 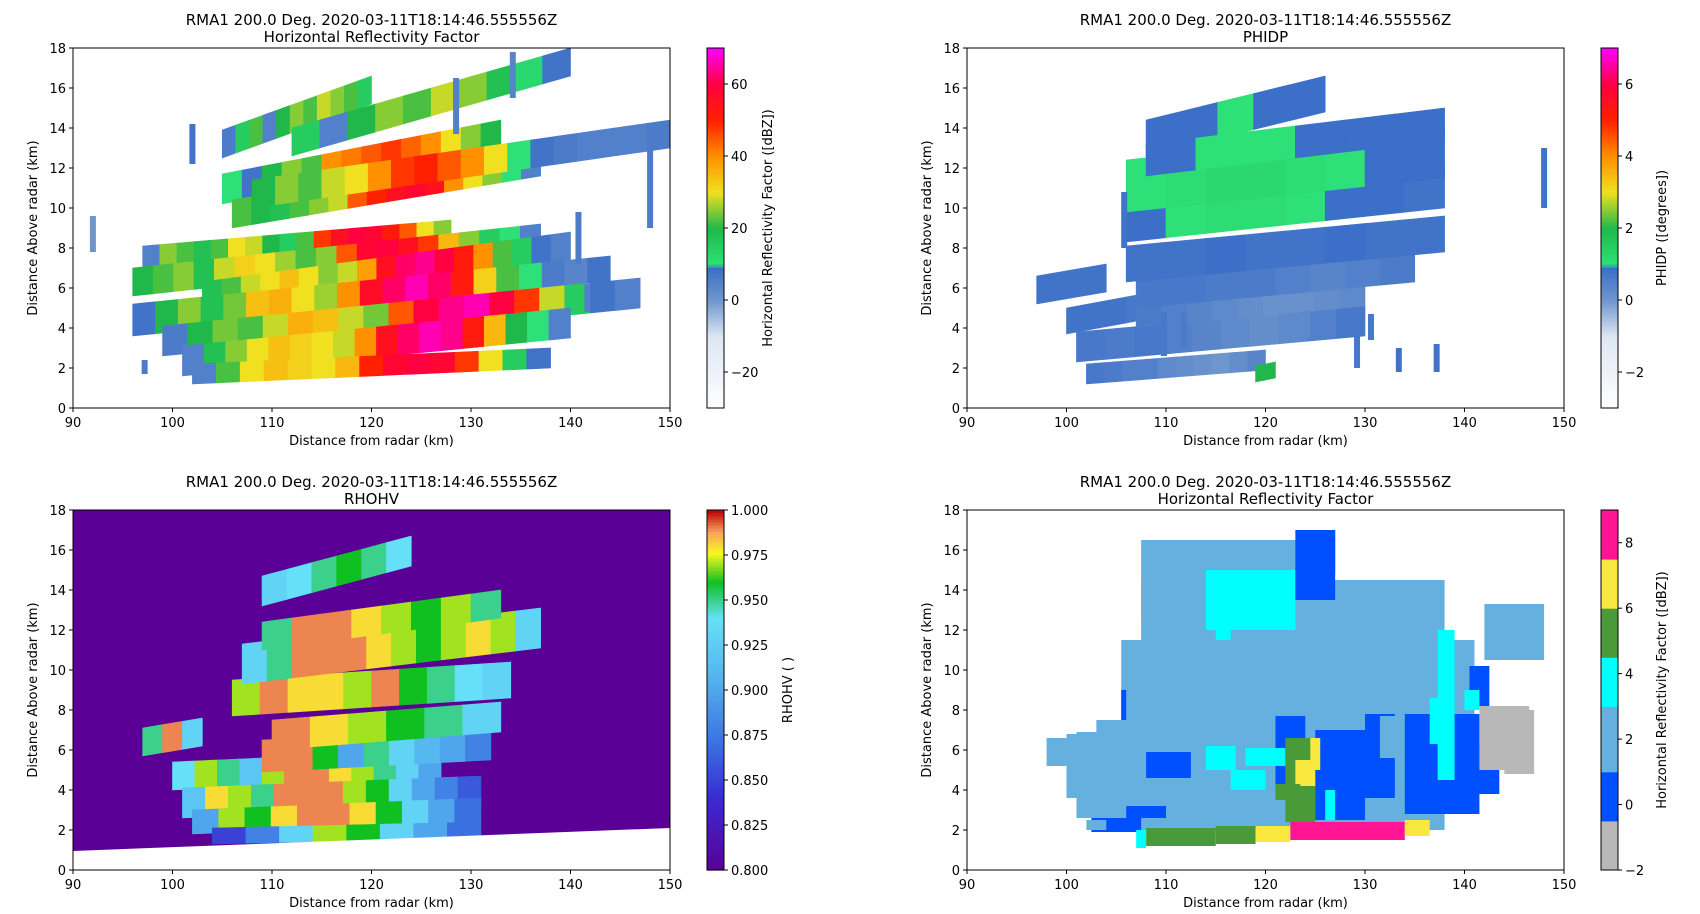 What do you see at coordinates (749, 781) in the screenshot?
I see `colorbar-tick-label: 0.850` at bounding box center [749, 781].